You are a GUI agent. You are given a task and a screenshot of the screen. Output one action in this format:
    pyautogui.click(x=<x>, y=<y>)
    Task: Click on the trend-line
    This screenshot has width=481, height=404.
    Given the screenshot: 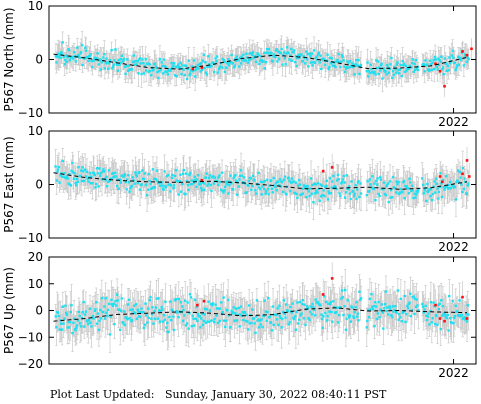 What is the action you would take?
    pyautogui.click(x=260, y=181)
    